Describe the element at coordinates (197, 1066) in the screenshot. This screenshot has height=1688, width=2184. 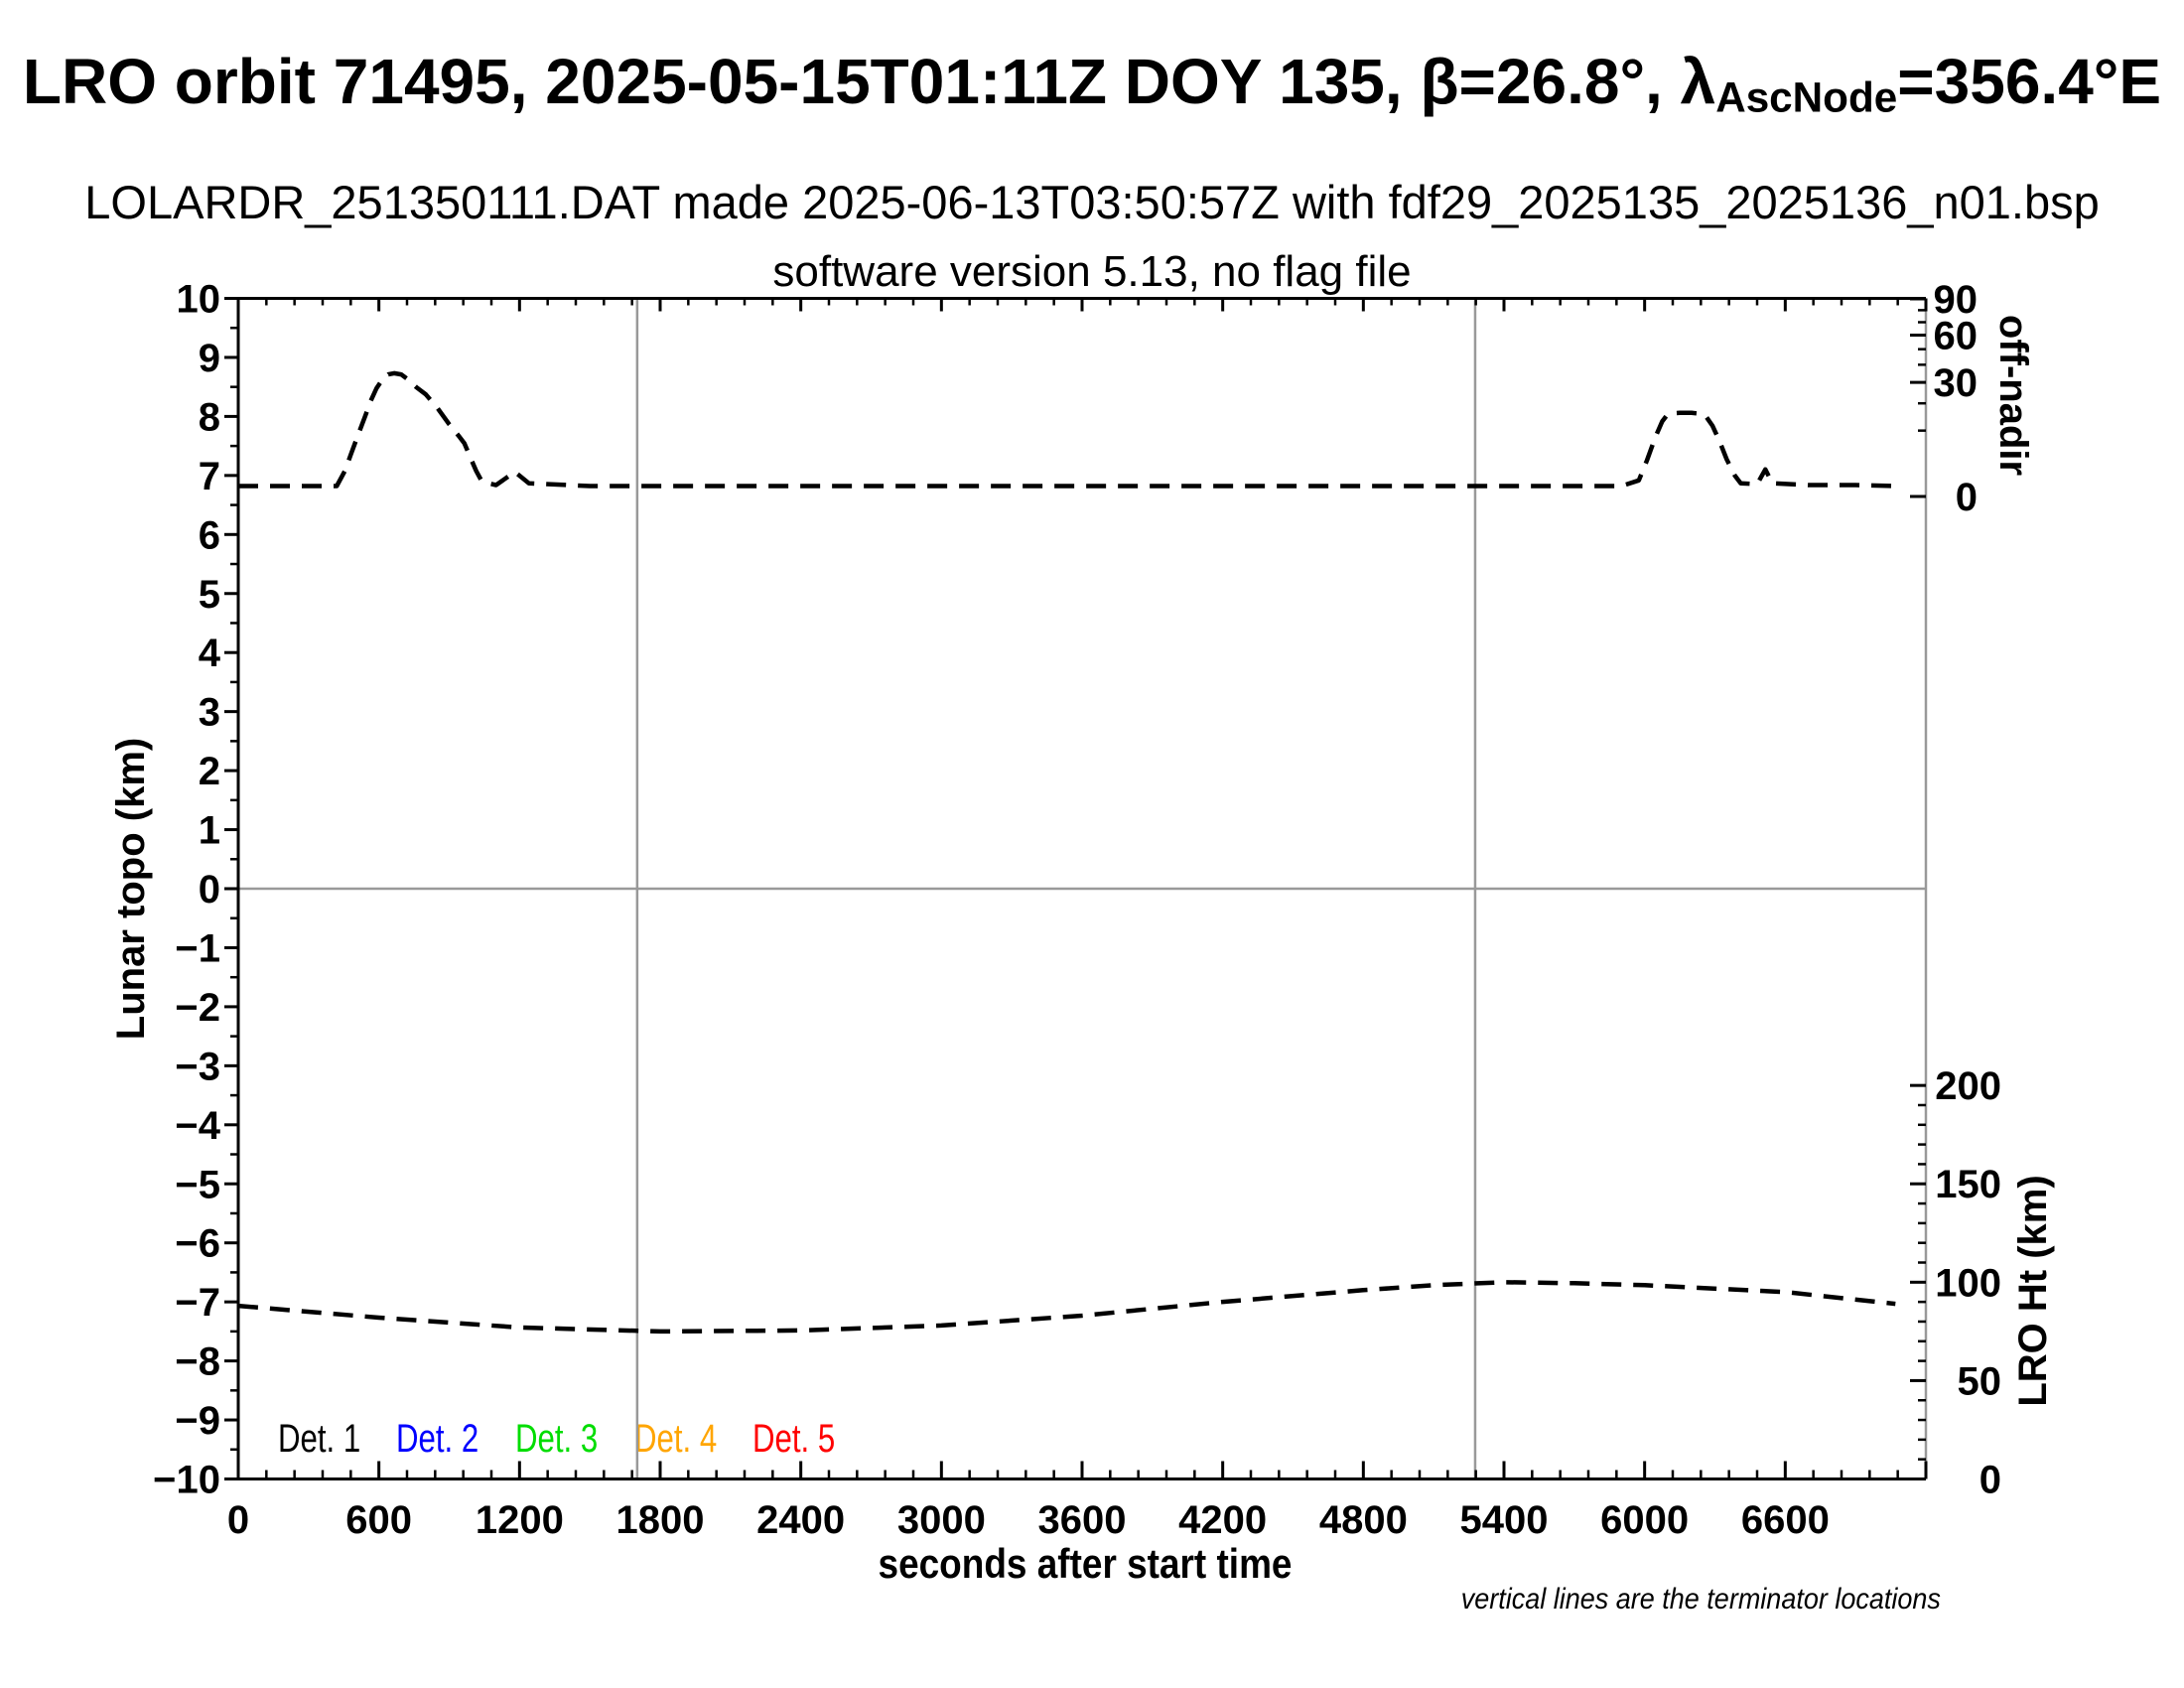
I see `tick-label: −3` at that location.